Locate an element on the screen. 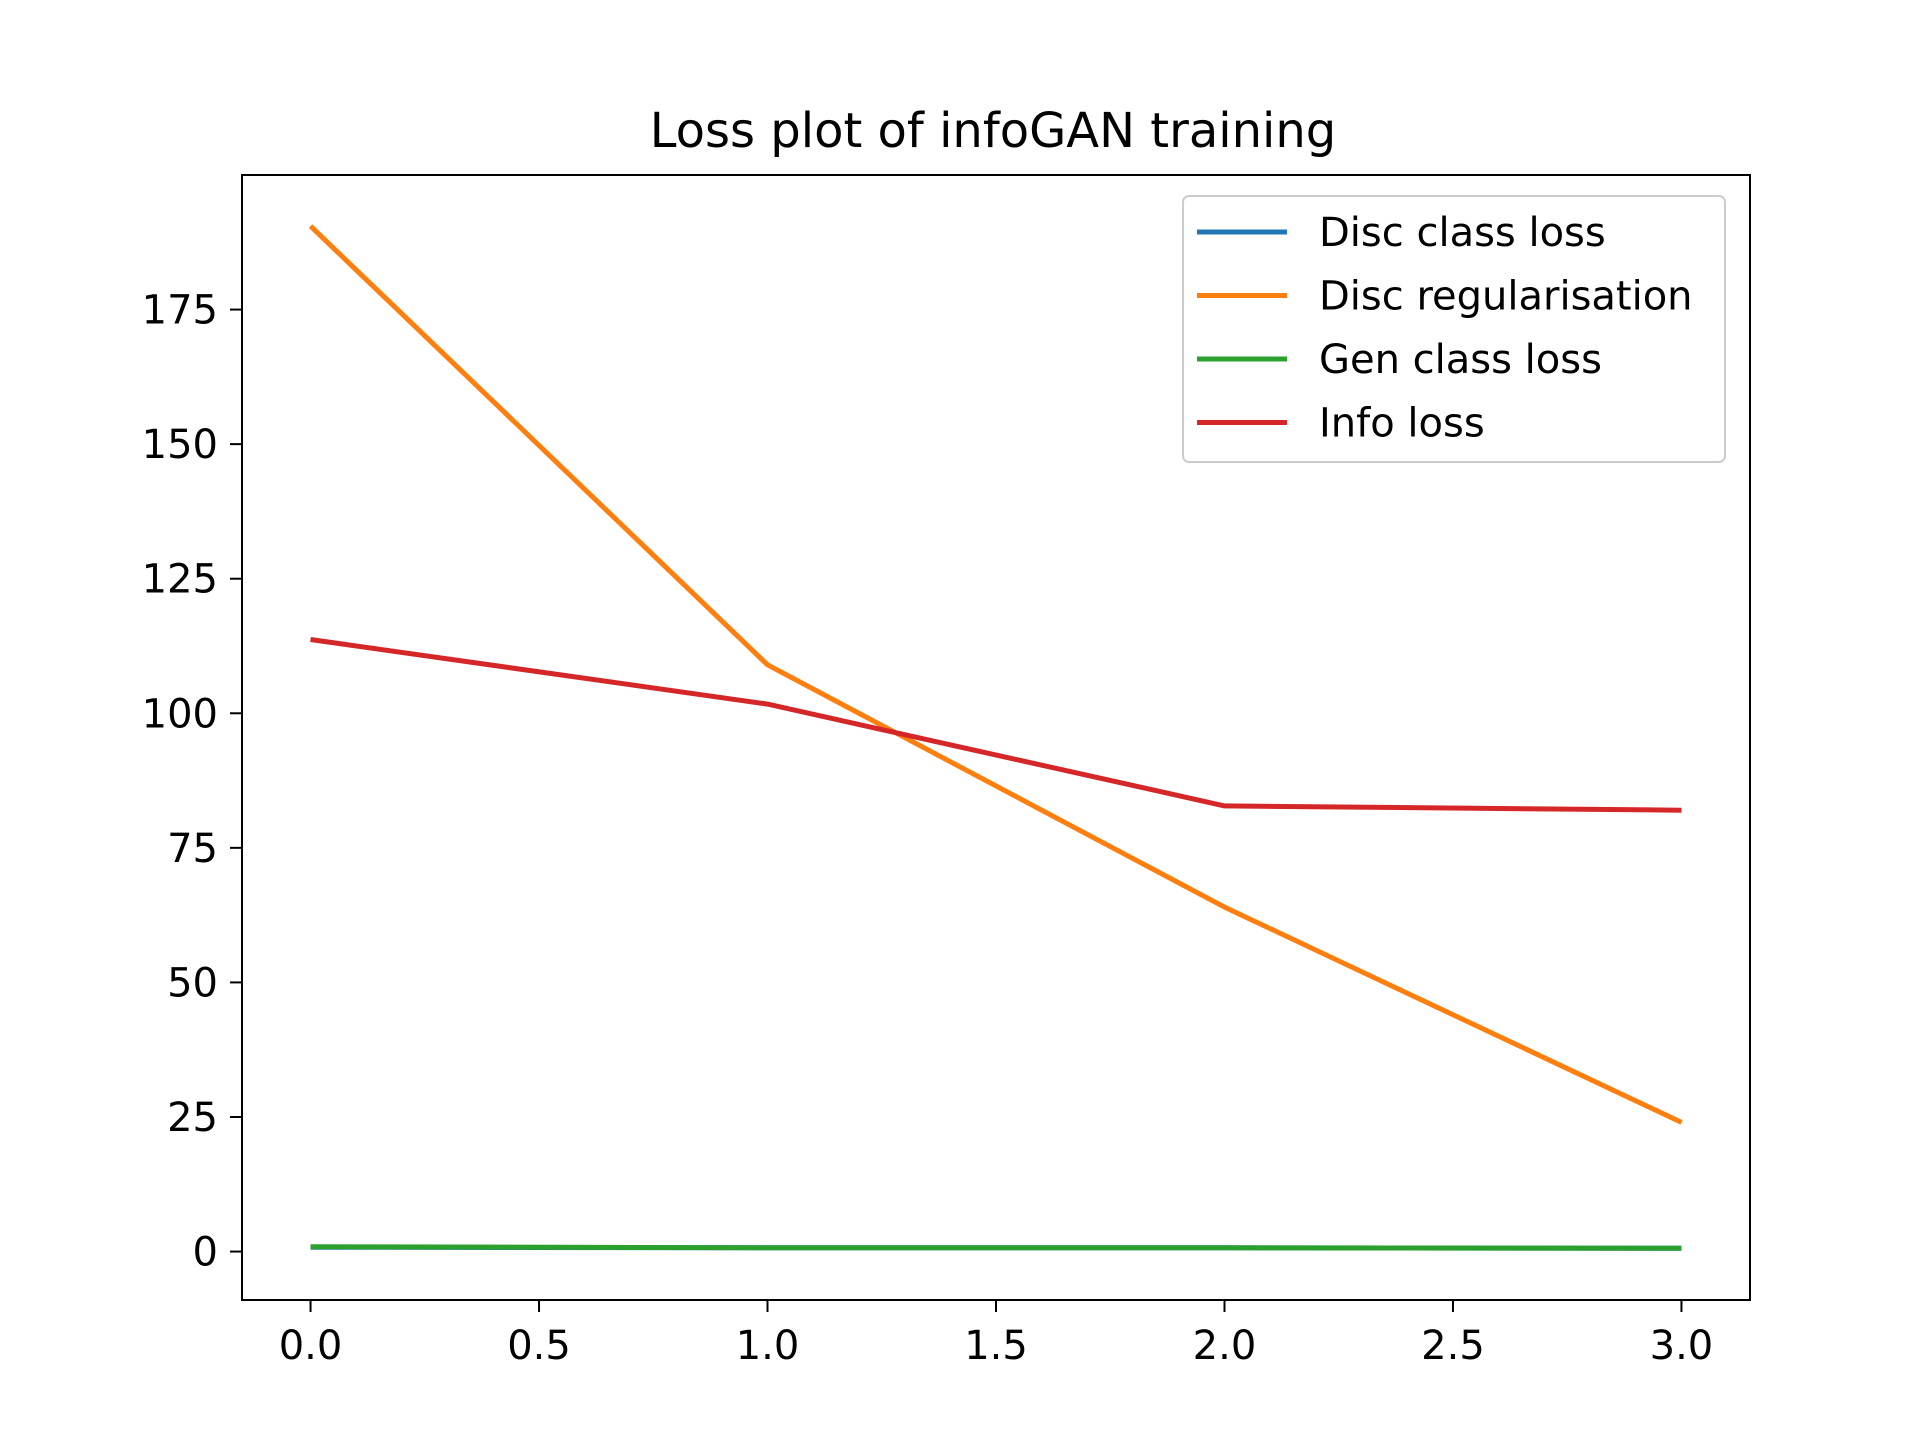 Image resolution: width=1920 pixels, height=1445 pixels. legend-label: Info loss is located at coordinates (1402, 424).